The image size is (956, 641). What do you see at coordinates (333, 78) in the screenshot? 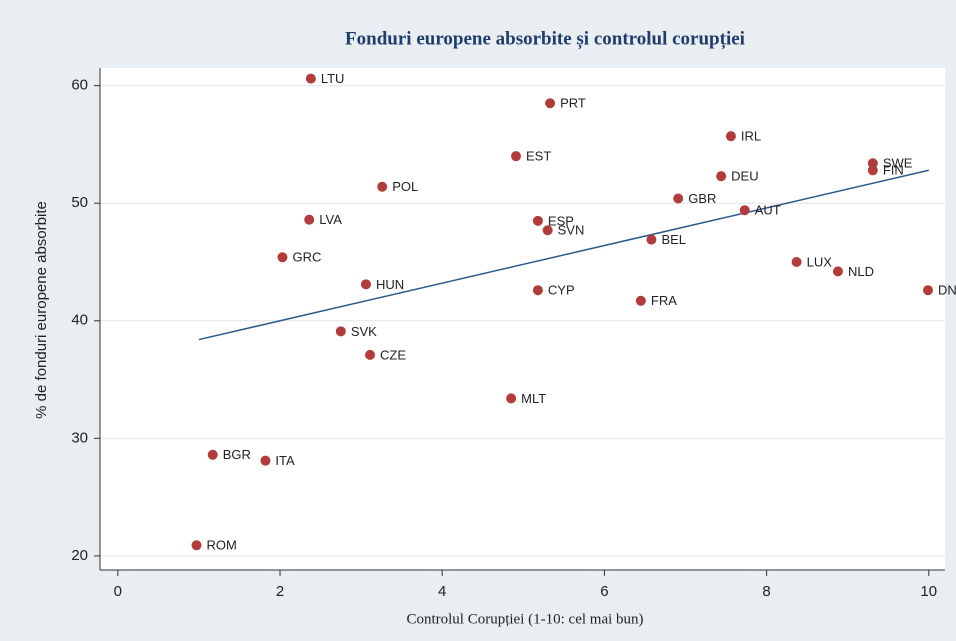
I see `point-label: LTU` at bounding box center [333, 78].